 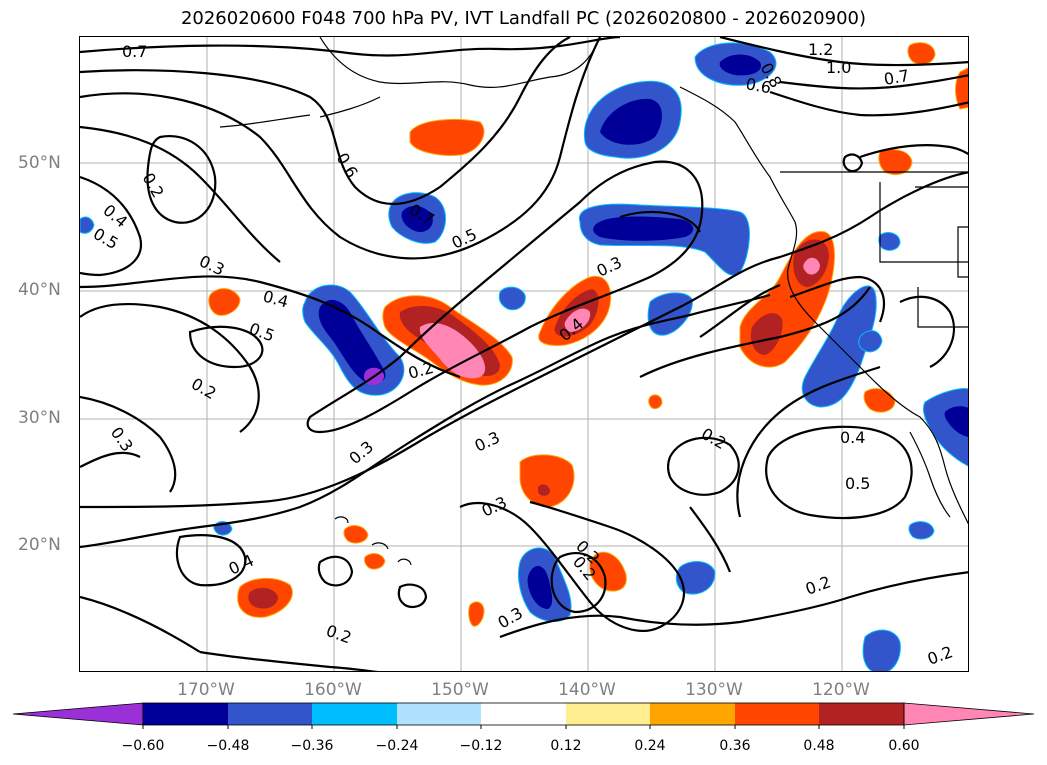 What do you see at coordinates (333, 690) in the screenshot?
I see `longitude-label: 160°W` at bounding box center [333, 690].